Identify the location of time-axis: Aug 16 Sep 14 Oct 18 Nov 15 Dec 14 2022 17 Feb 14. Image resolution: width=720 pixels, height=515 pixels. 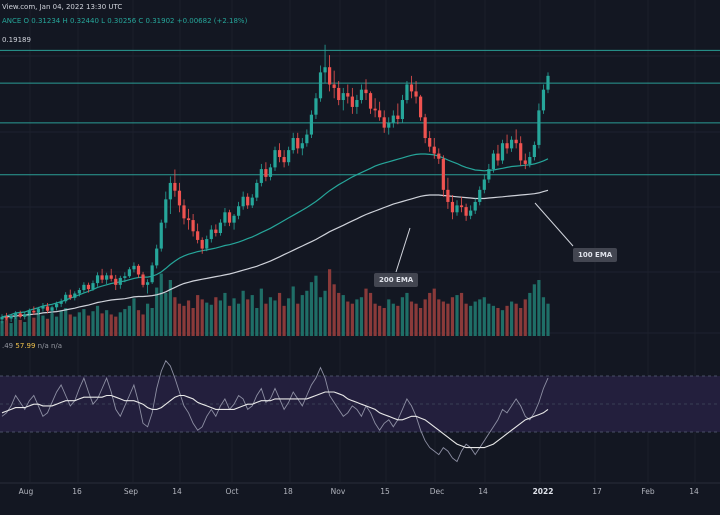
(360, 489).